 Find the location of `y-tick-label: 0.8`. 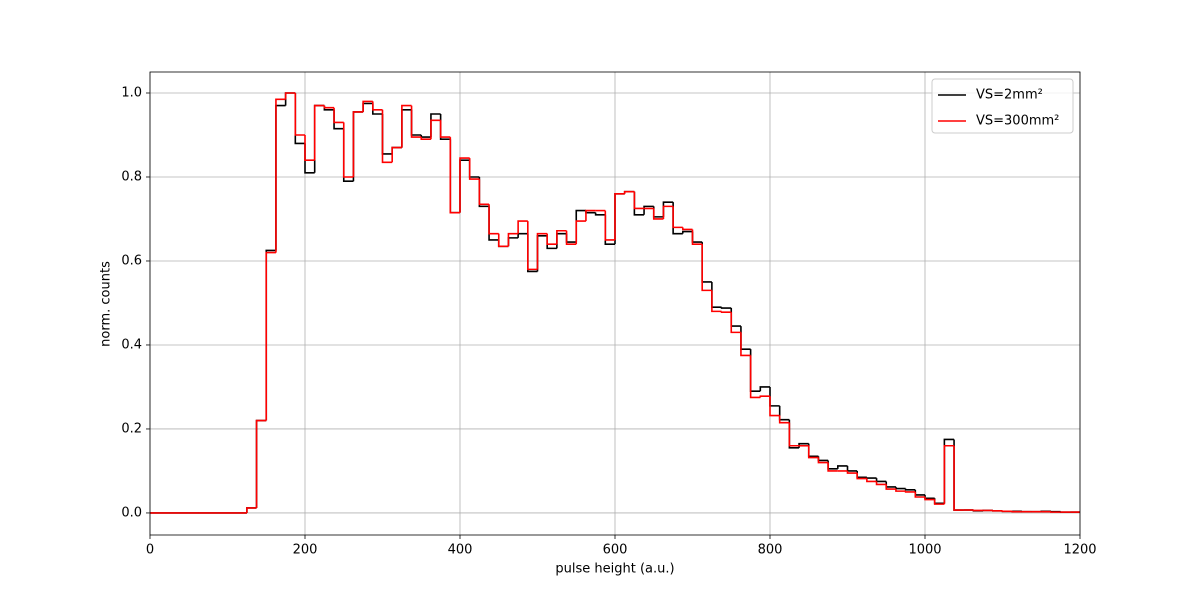

y-tick-label: 0.8 is located at coordinates (131, 176).